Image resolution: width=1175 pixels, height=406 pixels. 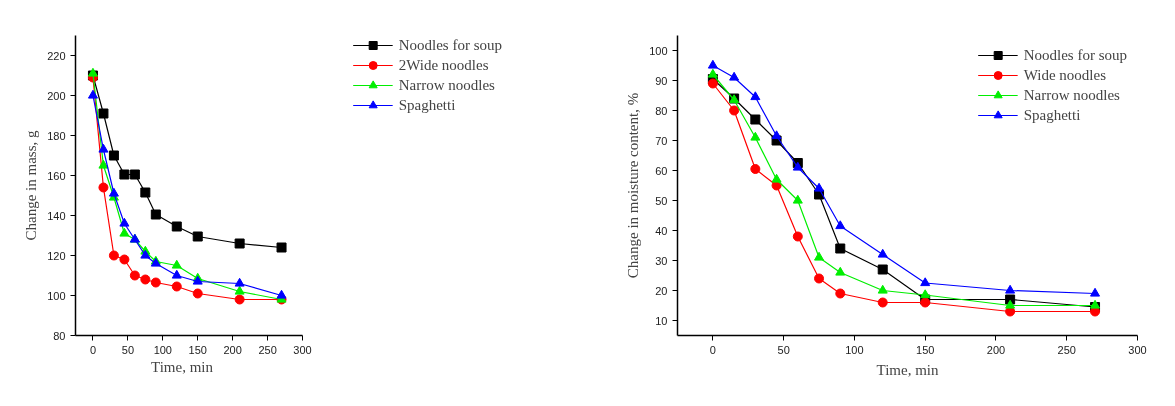 What do you see at coordinates (661, 230) in the screenshot?
I see `y-tick-label: 40` at bounding box center [661, 230].